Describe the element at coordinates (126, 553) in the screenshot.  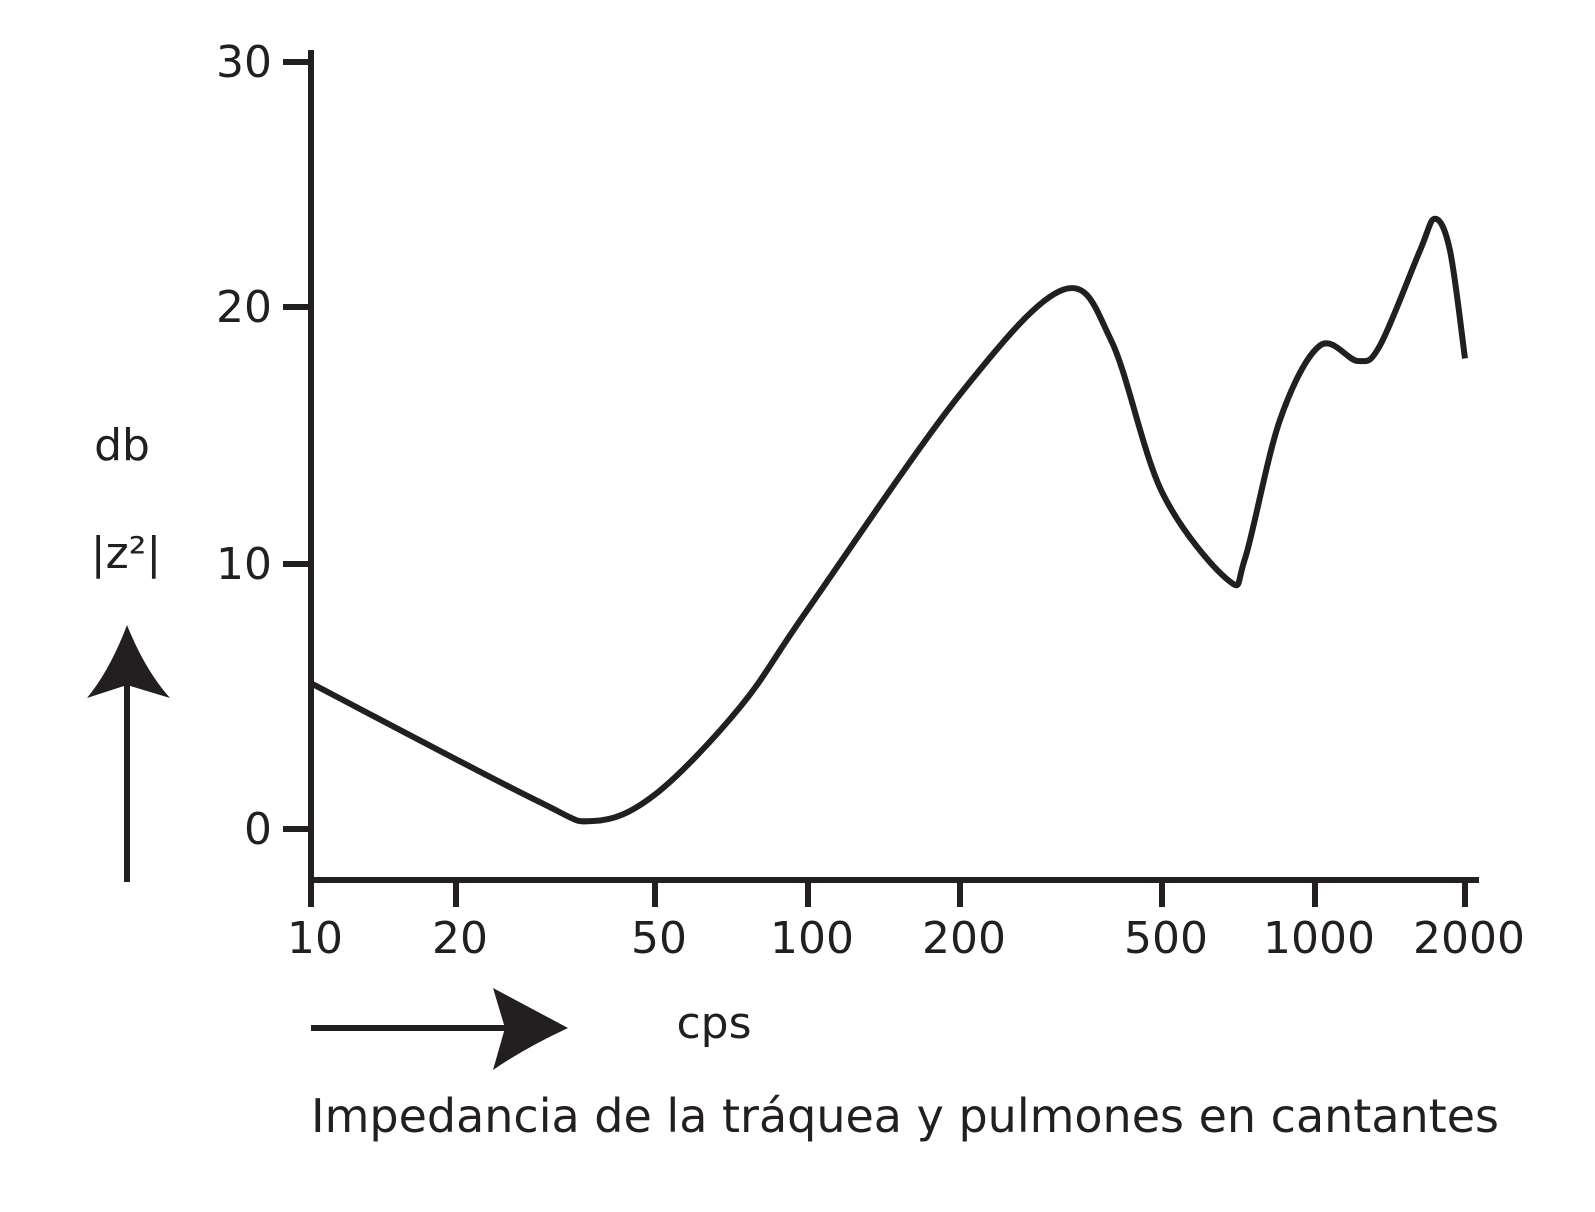
I see `y-axis-label-z: |z²|` at that location.